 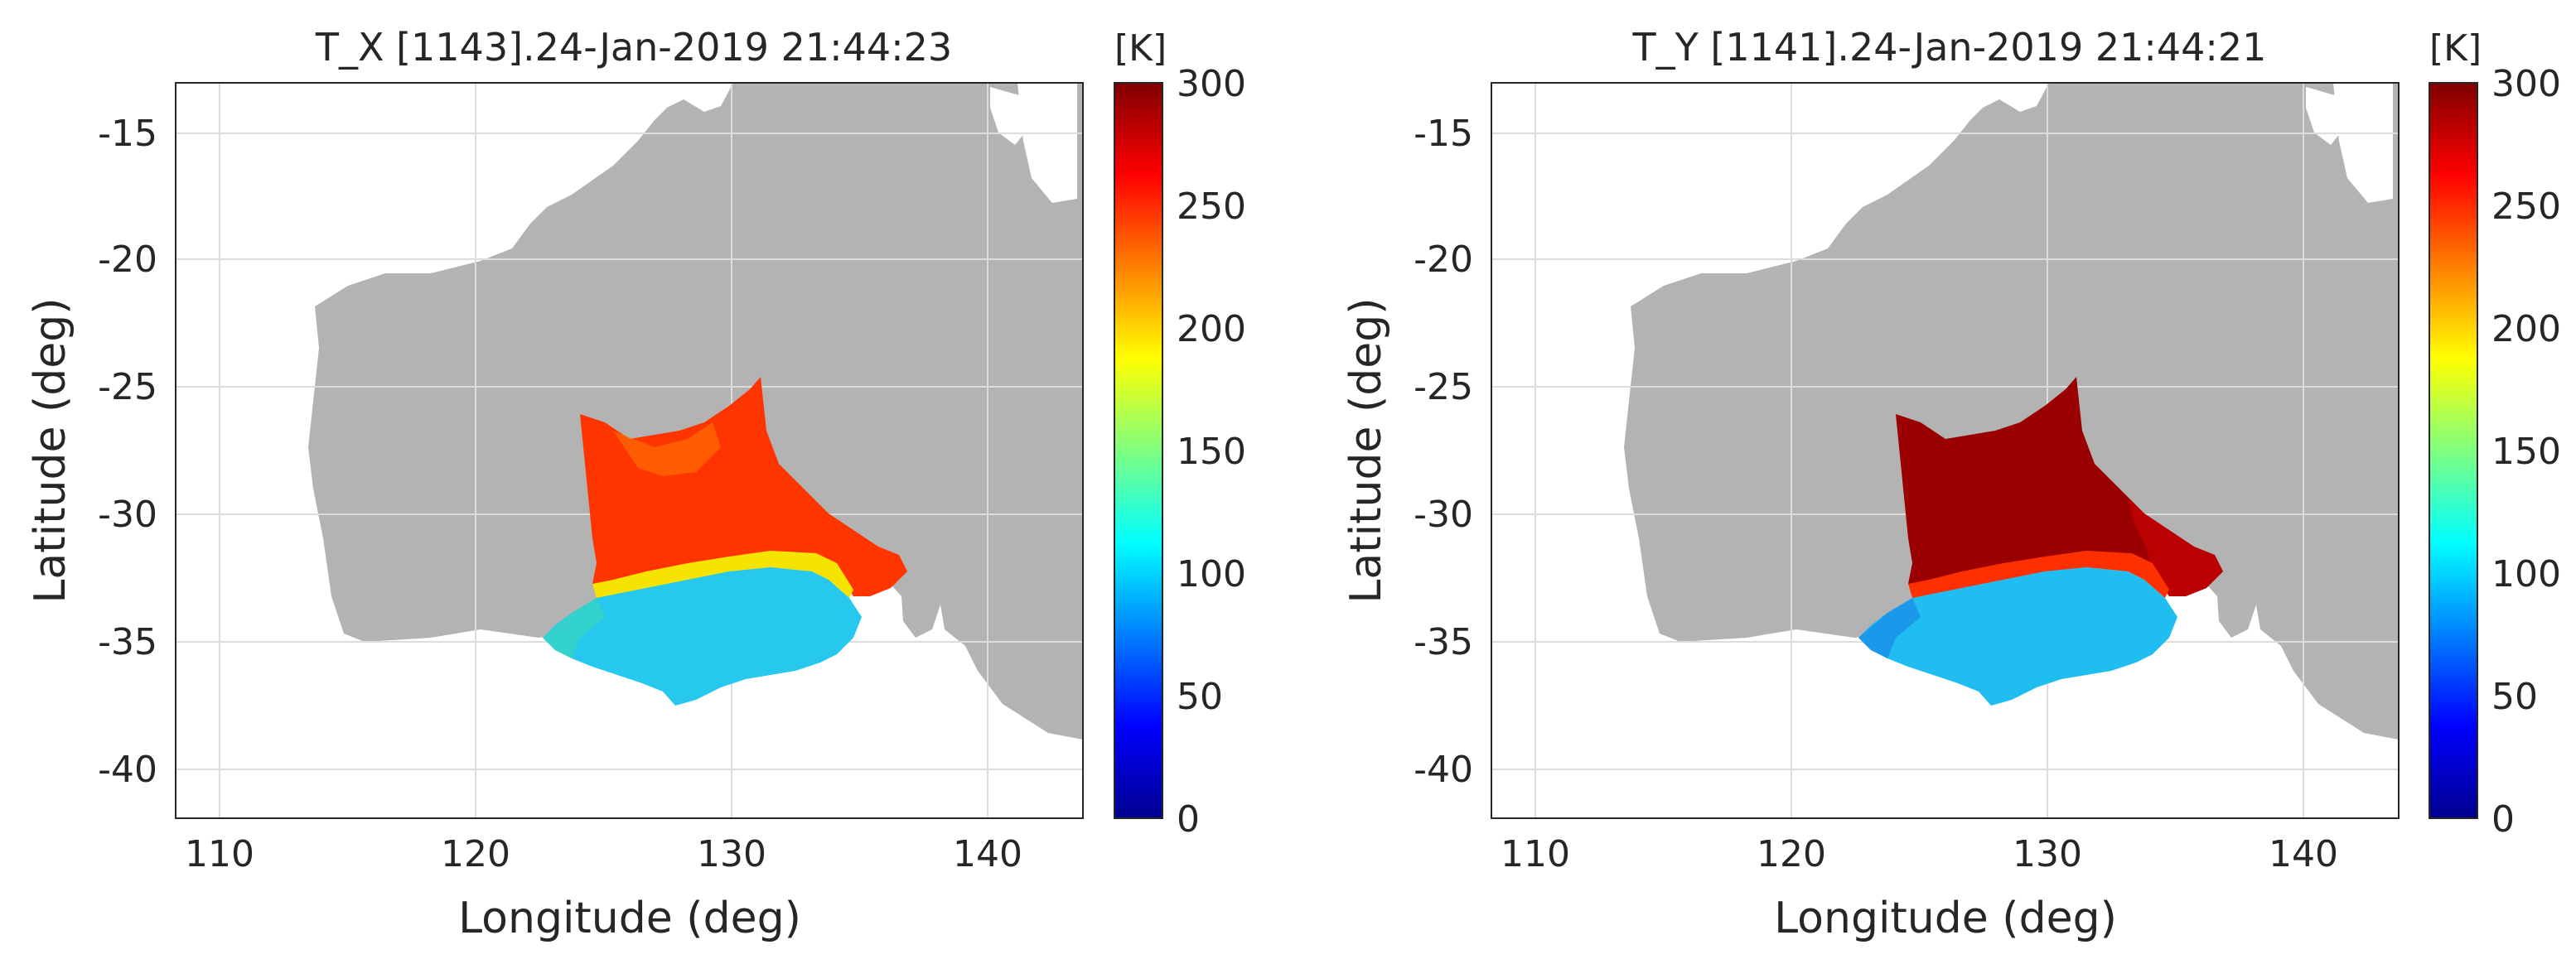 What do you see at coordinates (2175, 546) in the screenshot?
I see `north-region-edge` at bounding box center [2175, 546].